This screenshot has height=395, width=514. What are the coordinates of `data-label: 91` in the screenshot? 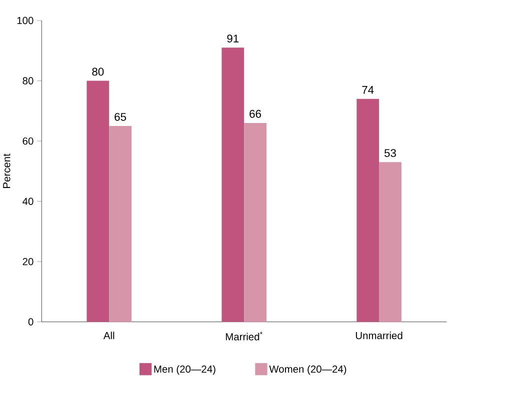 It's located at (233, 38).